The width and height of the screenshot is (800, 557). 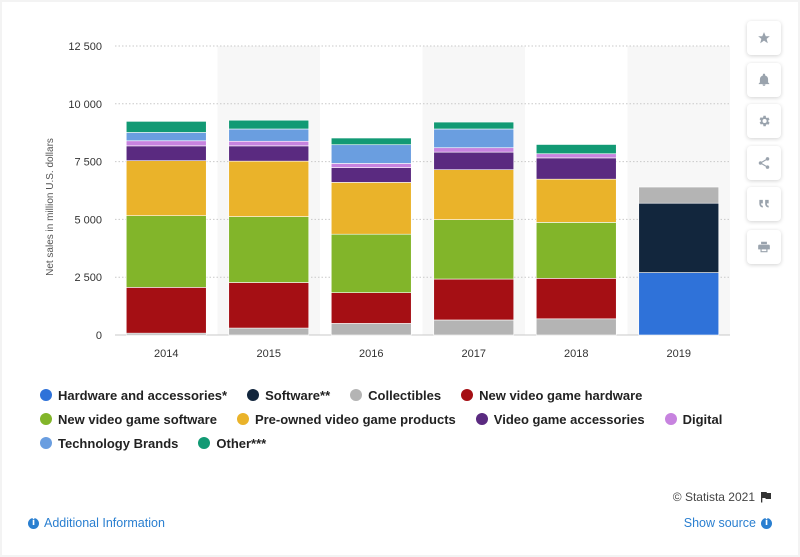 I want to click on legend-item: Video game accessories, so click(x=560, y=419).